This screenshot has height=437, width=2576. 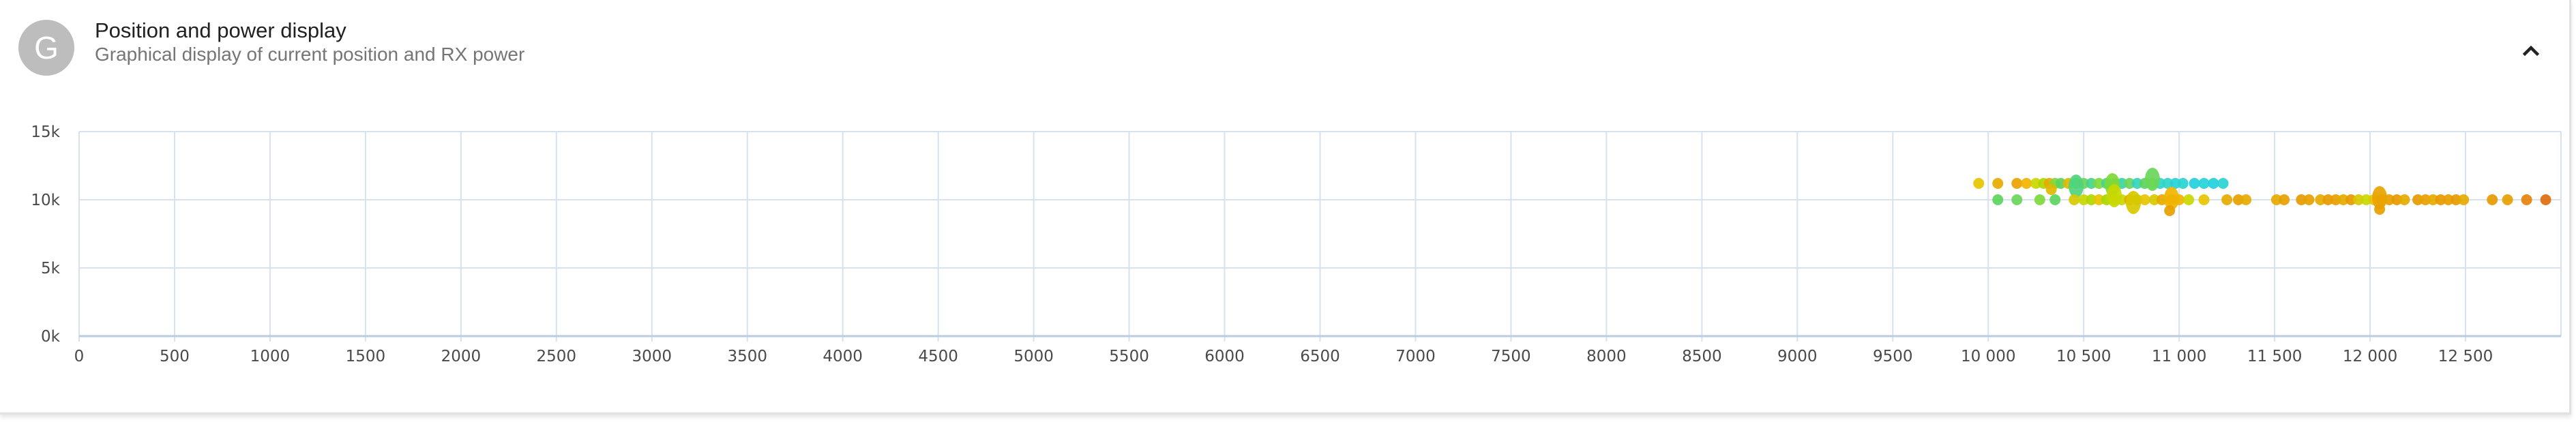 I want to click on x-tick-label: 12 500, so click(x=2465, y=356).